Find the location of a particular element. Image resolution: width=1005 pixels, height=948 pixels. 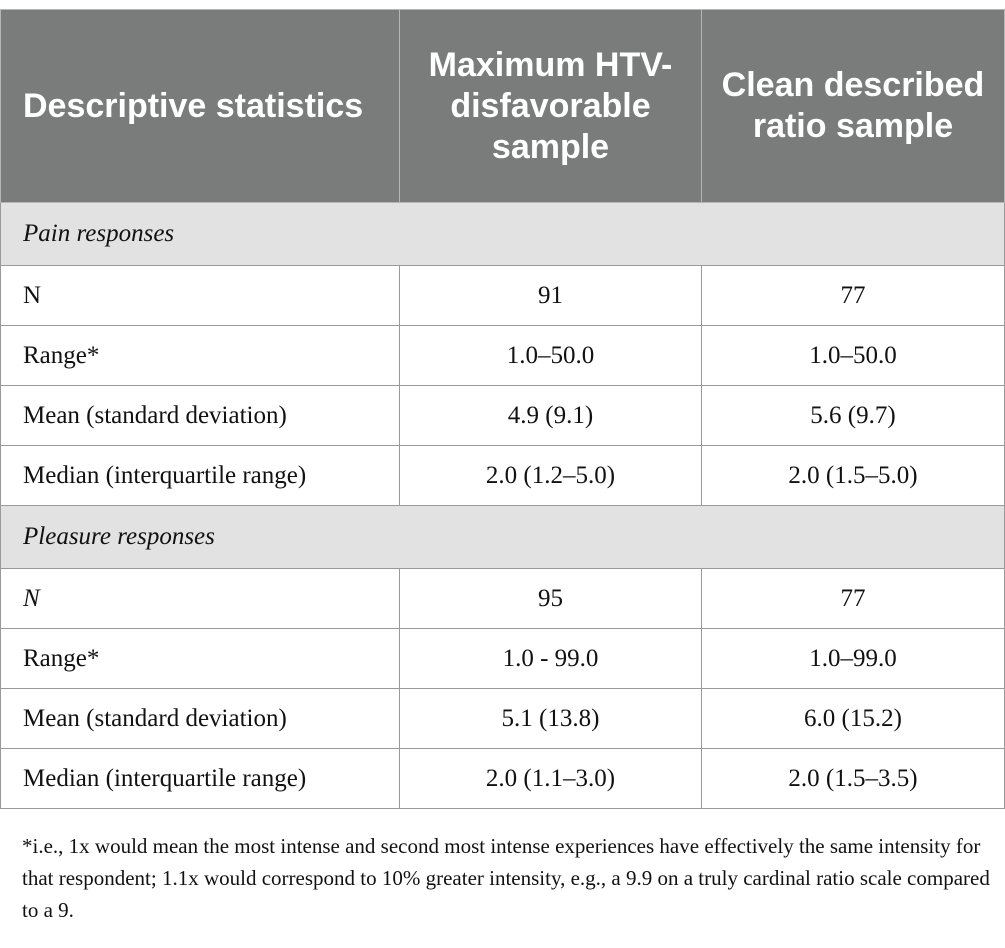

table-row: N 95 77 is located at coordinates (502, 598).